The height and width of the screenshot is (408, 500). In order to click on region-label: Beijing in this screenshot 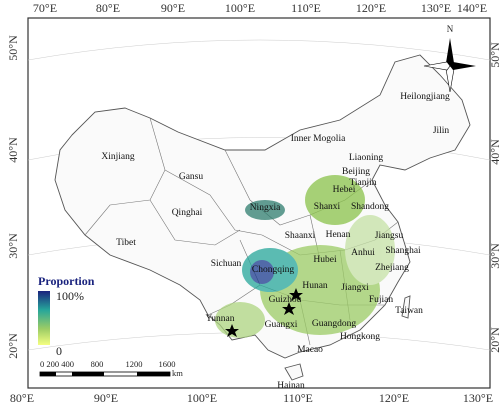, I will do `click(356, 172)`.